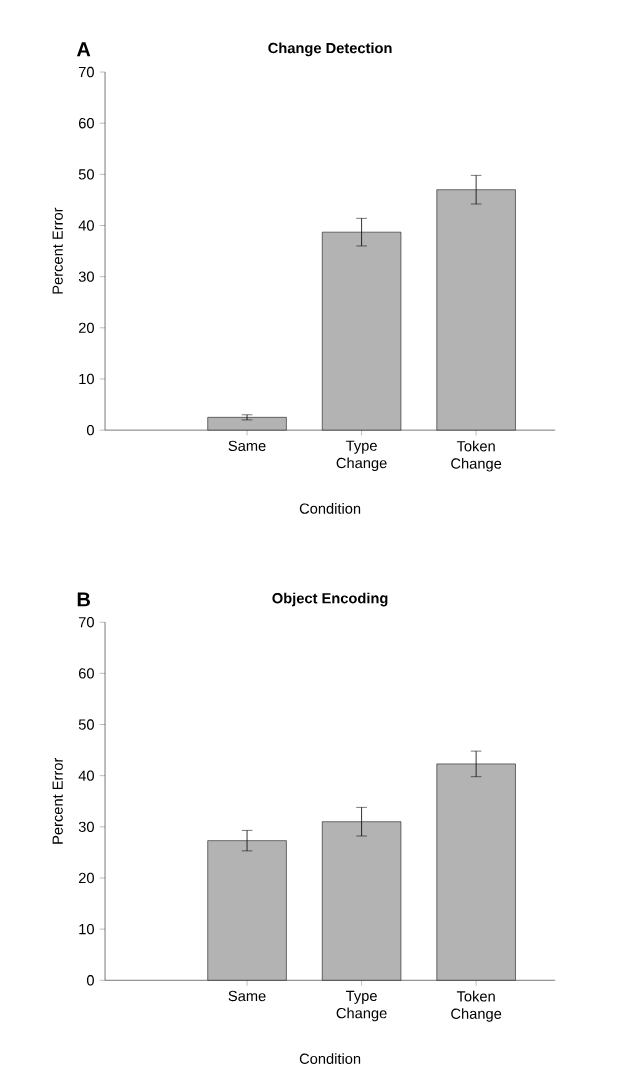 This screenshot has height=1087, width=620. What do you see at coordinates (330, 599) in the screenshot?
I see `chart-title: Object Encoding` at bounding box center [330, 599].